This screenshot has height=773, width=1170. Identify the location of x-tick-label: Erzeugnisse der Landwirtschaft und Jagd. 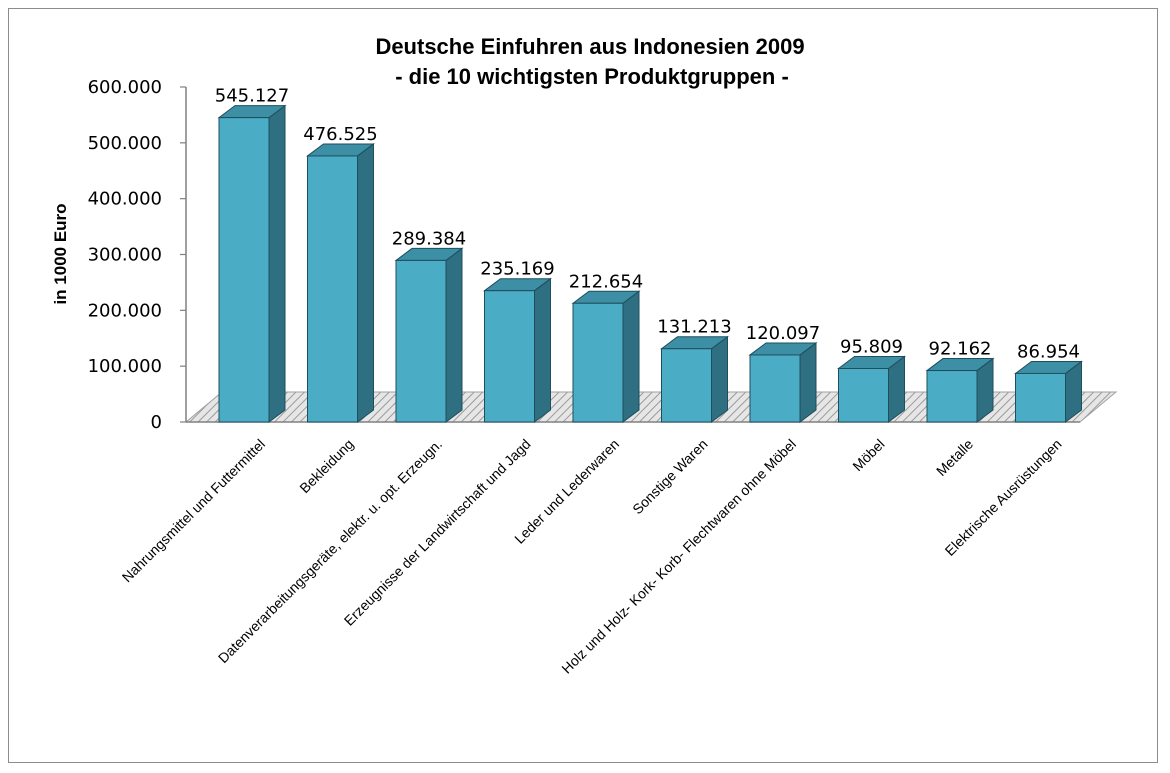
(437, 532).